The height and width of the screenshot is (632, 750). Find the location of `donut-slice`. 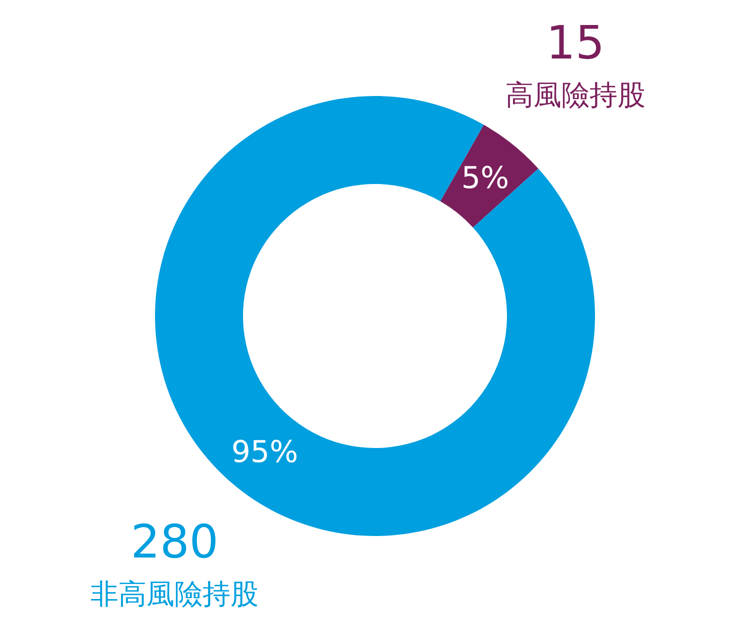

donut-slice is located at coordinates (489, 176).